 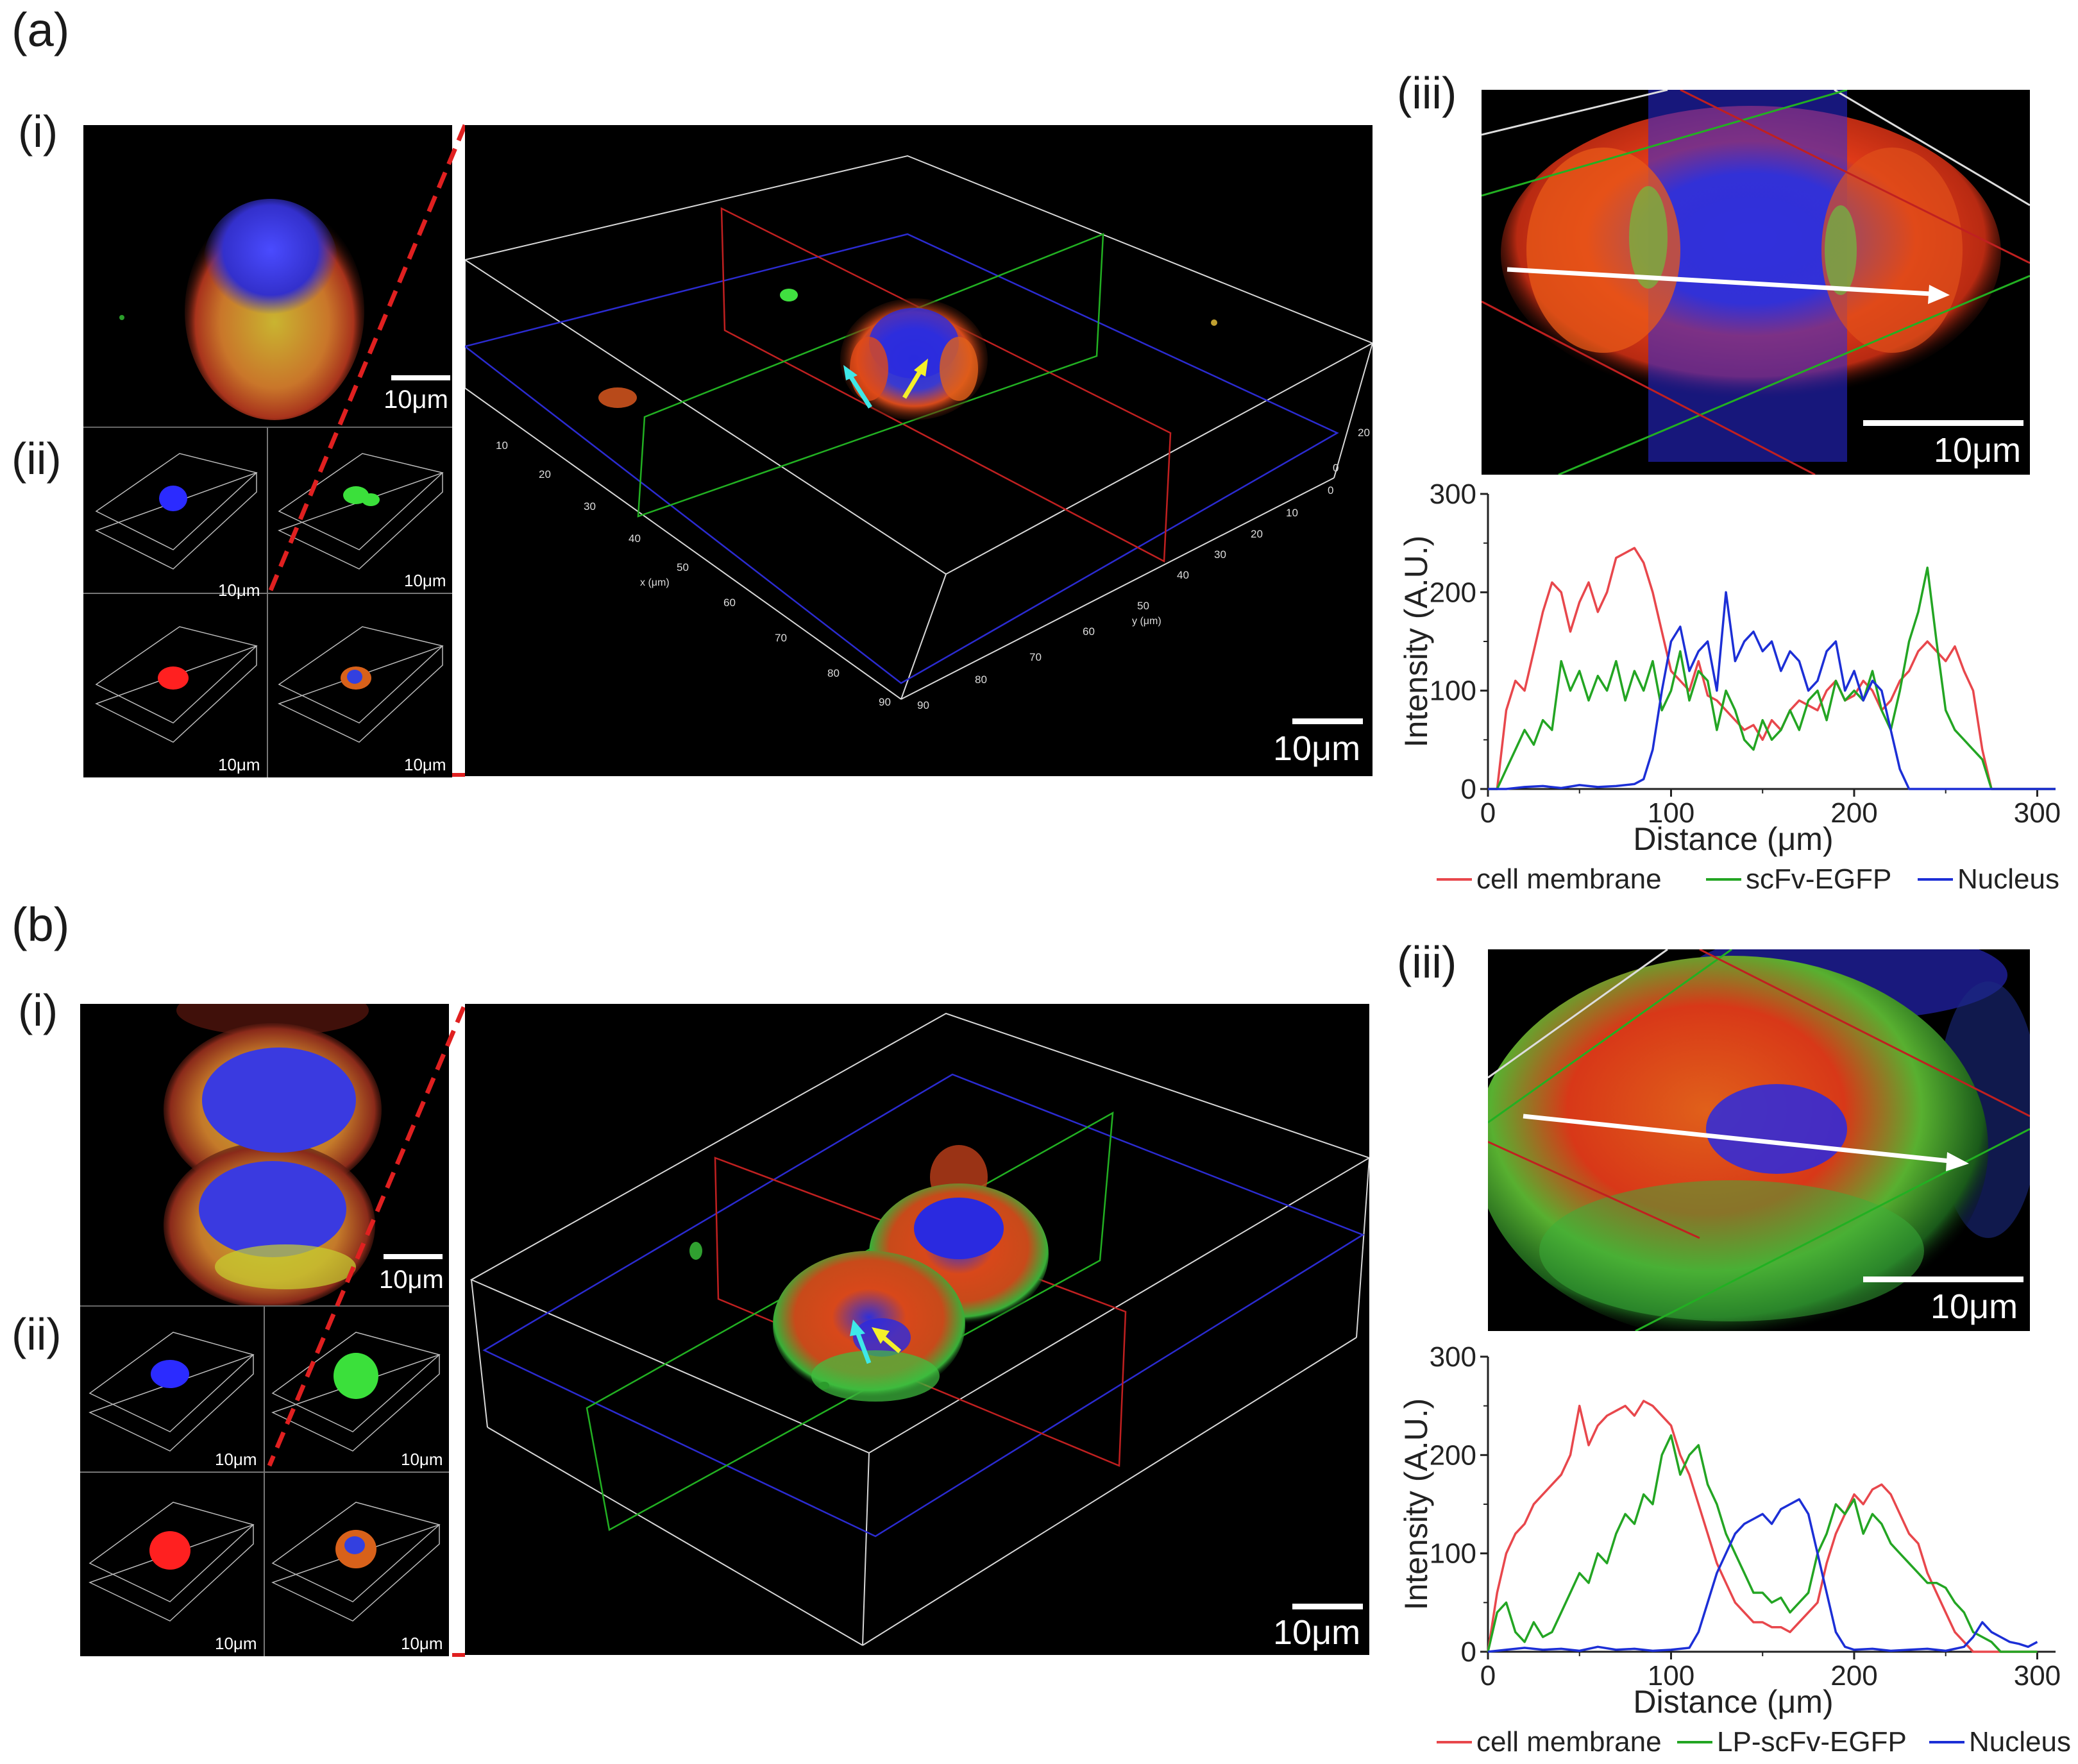 I want to click on z-tick: 0, so click(x=1336, y=468).